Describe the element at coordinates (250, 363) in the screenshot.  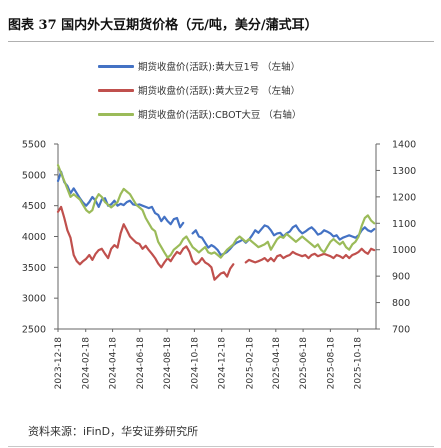
I see `x-tick-label: 2025-02-18` at that location.